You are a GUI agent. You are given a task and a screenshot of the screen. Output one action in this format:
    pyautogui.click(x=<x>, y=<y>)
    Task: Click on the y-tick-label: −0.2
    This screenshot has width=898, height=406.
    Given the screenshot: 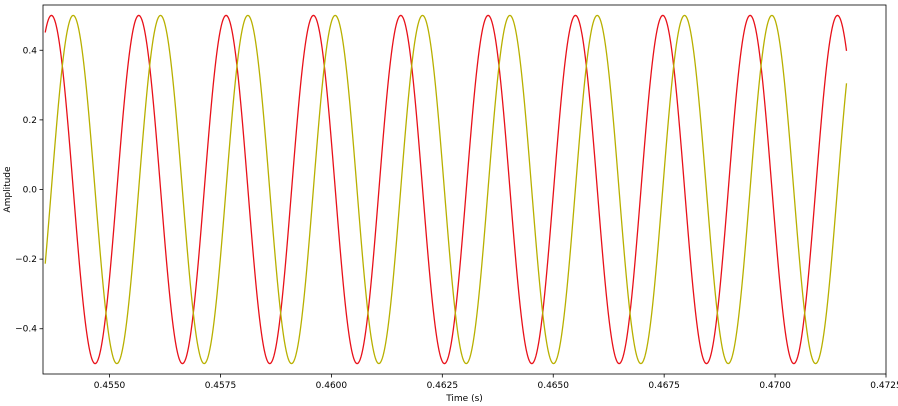 What is the action you would take?
    pyautogui.click(x=26, y=260)
    